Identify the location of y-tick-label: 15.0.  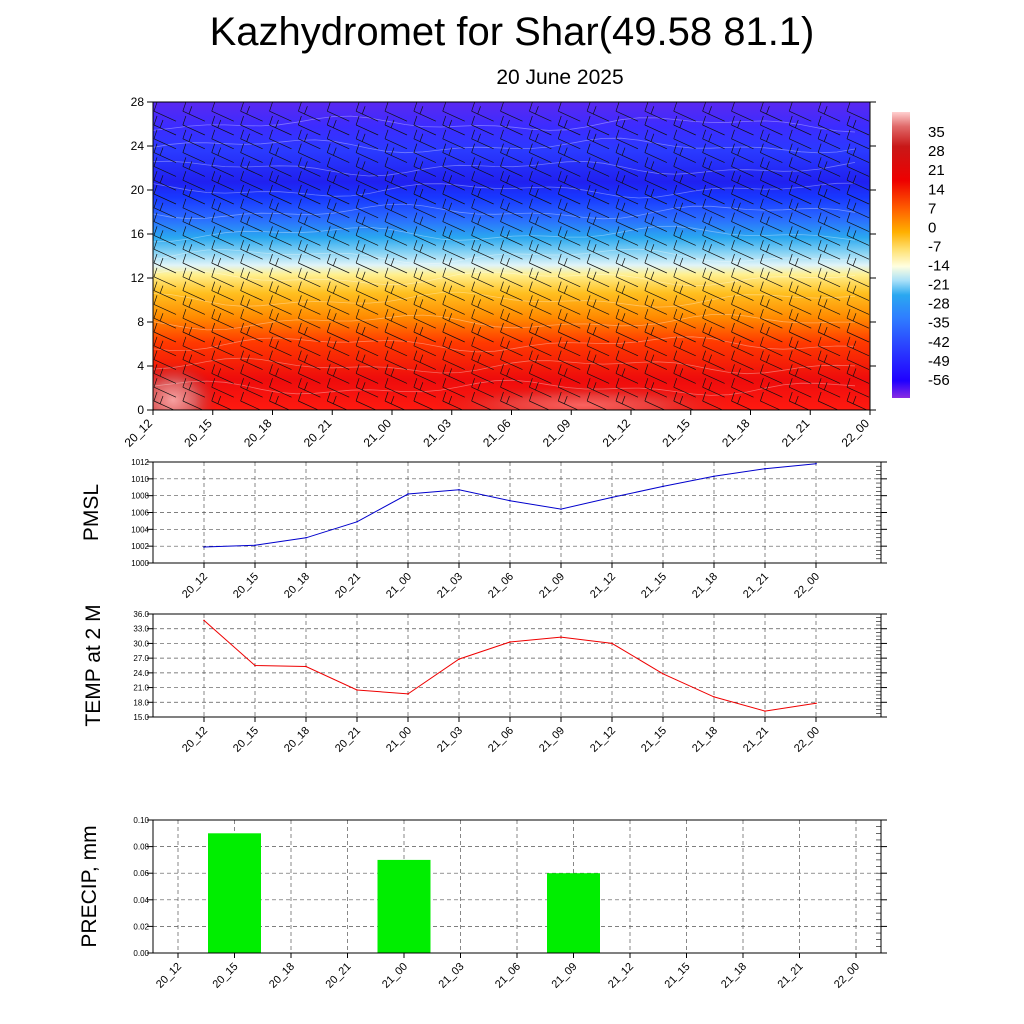
(141, 717).